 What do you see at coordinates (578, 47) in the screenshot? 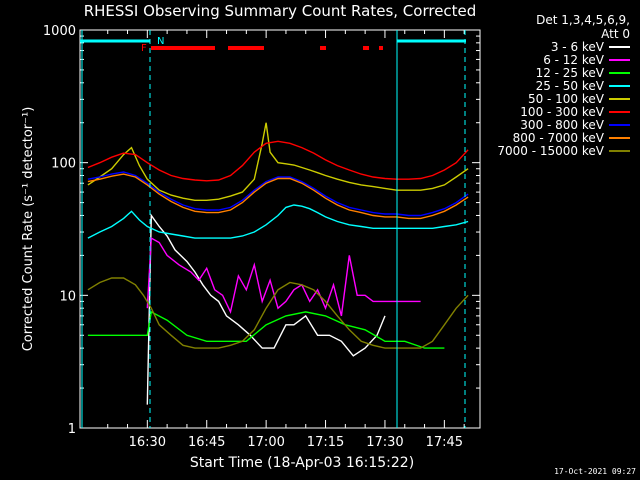
I see `legend-entry-label: 3 - 6 keV` at bounding box center [578, 47].